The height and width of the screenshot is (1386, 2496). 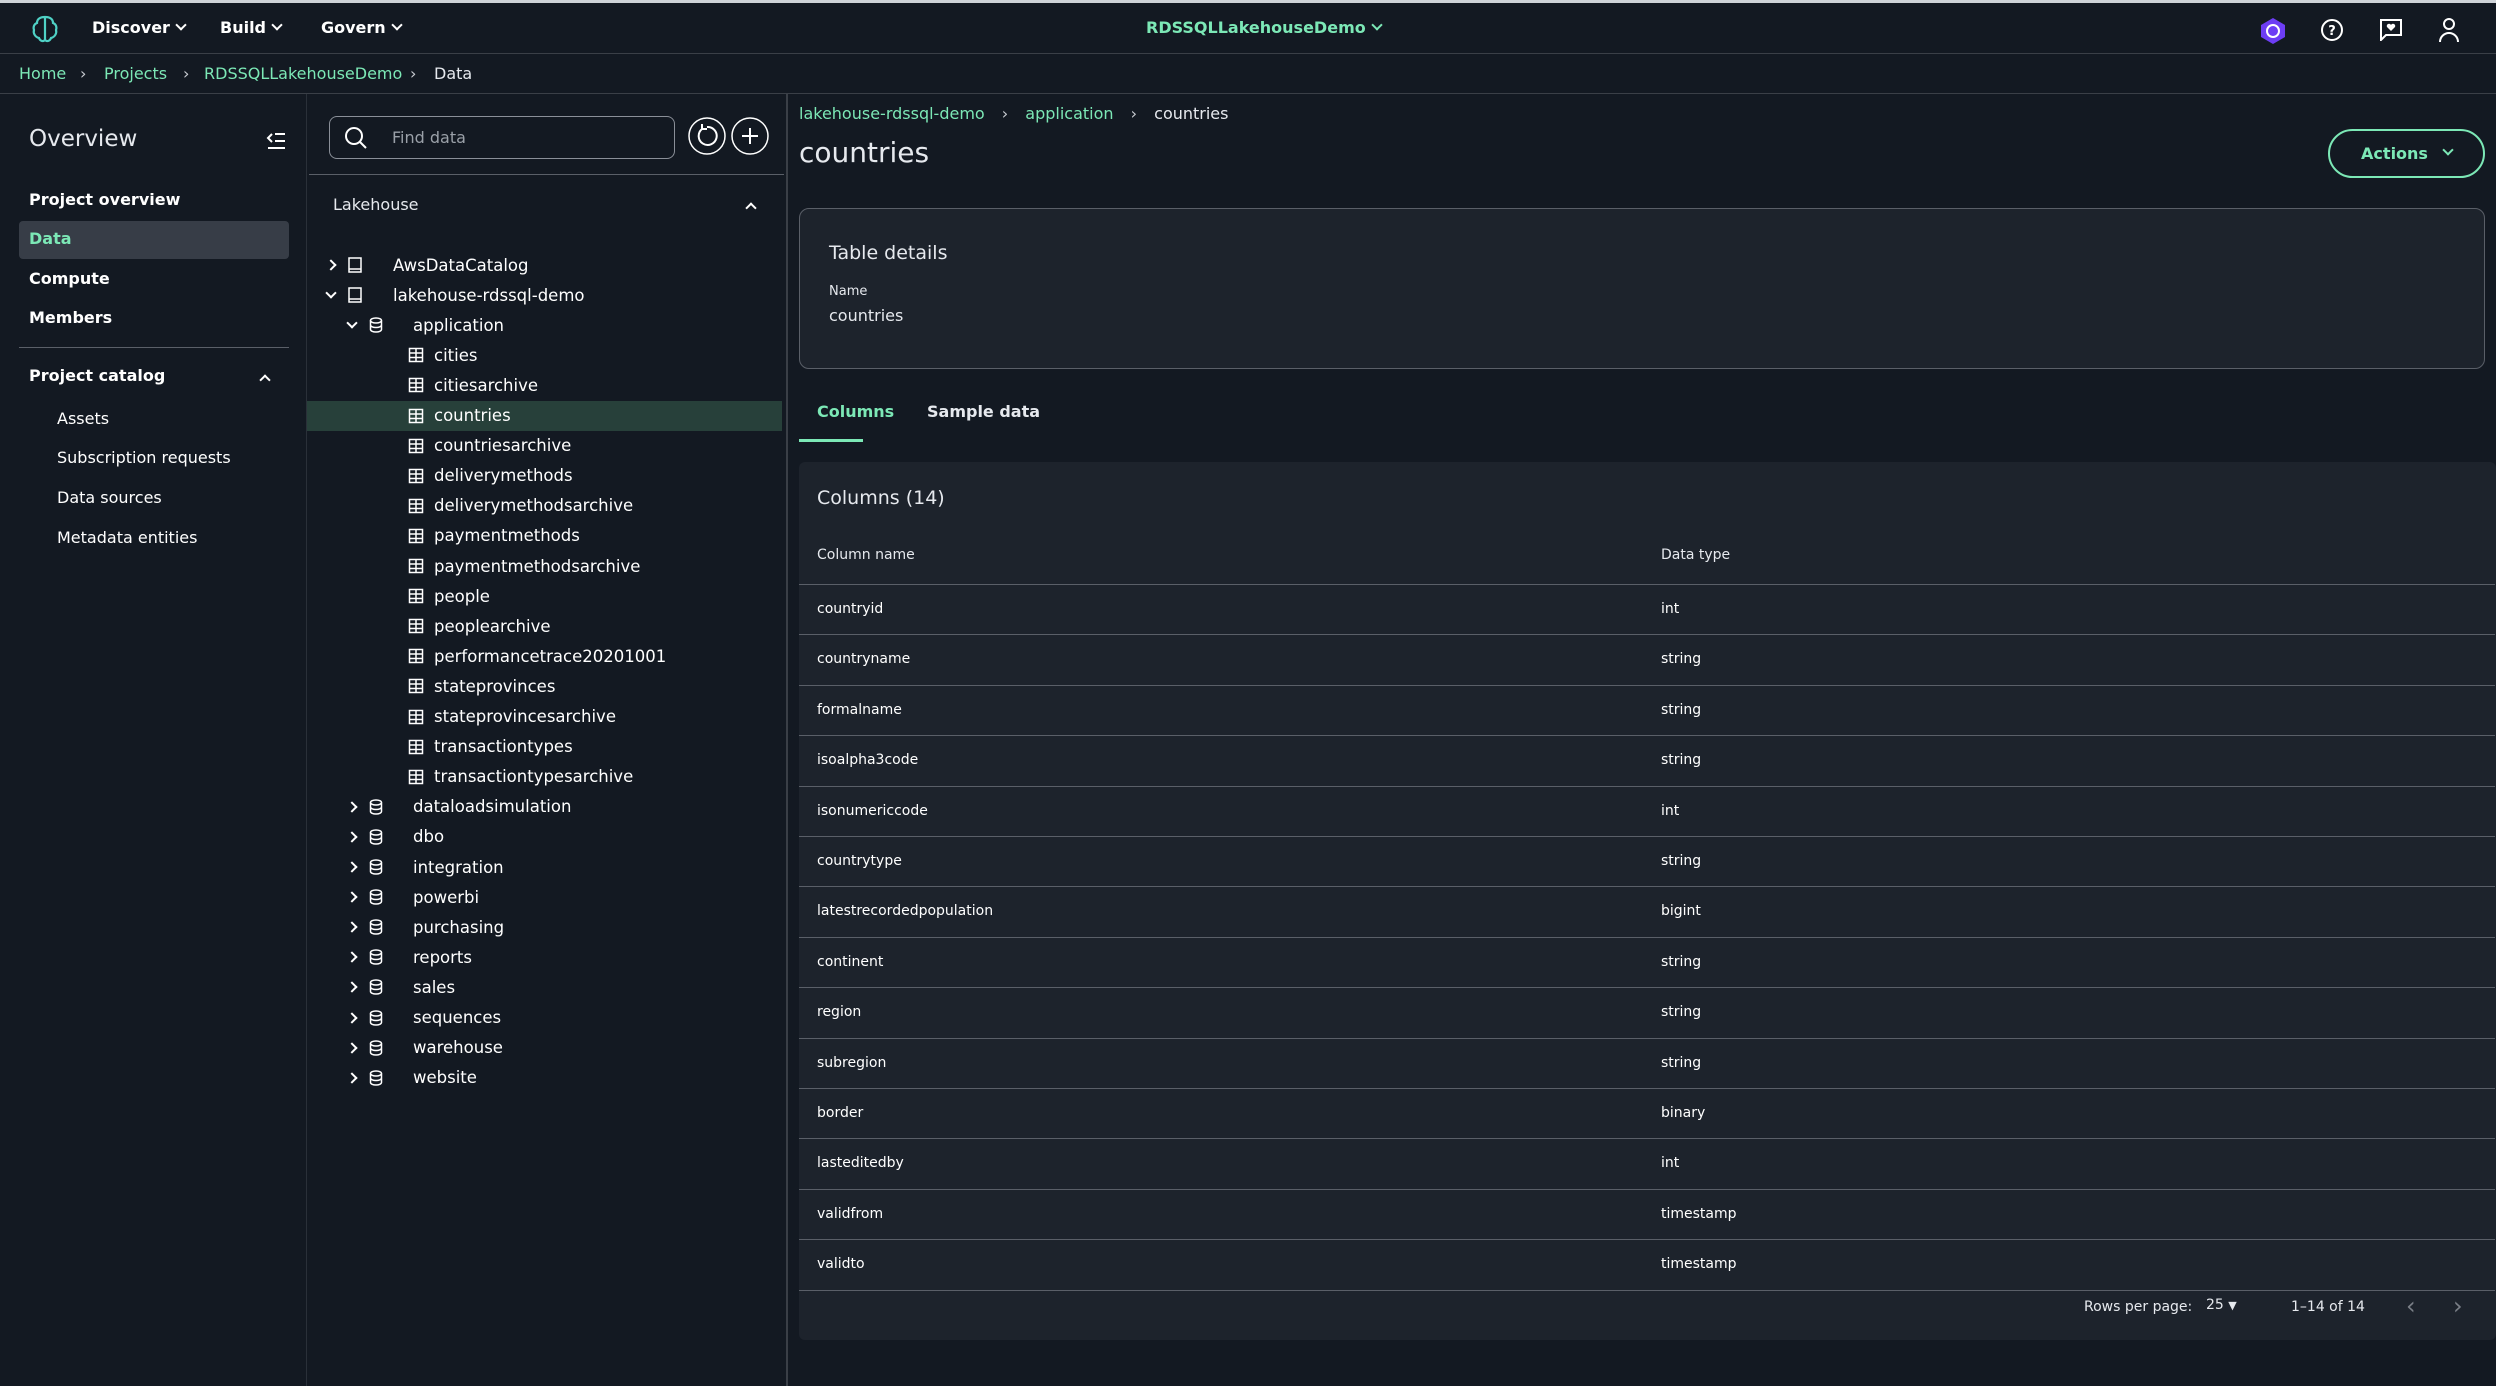 What do you see at coordinates (544, 295) in the screenshot?
I see `tree-item-catalog: lakehouse-rdssql-demo` at bounding box center [544, 295].